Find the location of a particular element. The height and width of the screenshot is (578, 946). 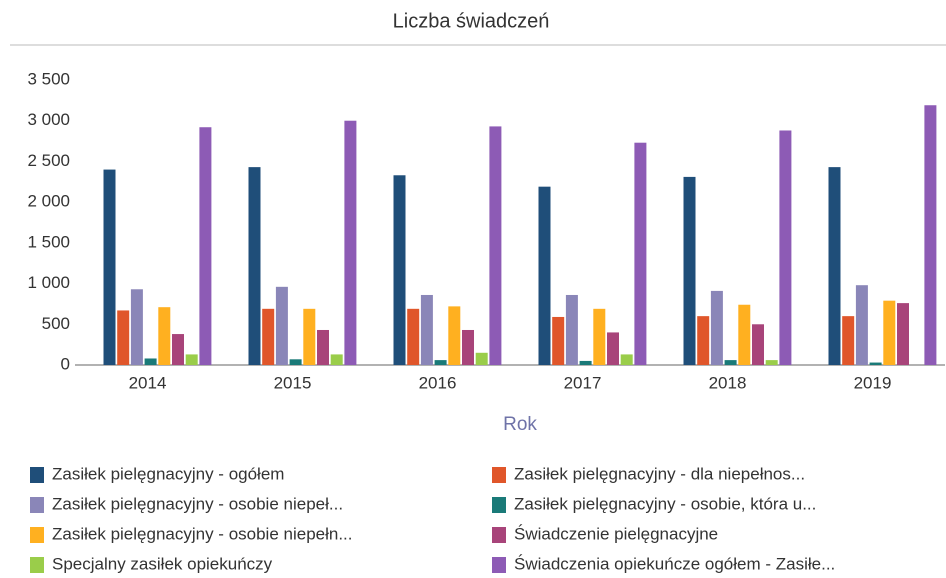

chart-title: Liczba świadczeń is located at coordinates (471, 21).